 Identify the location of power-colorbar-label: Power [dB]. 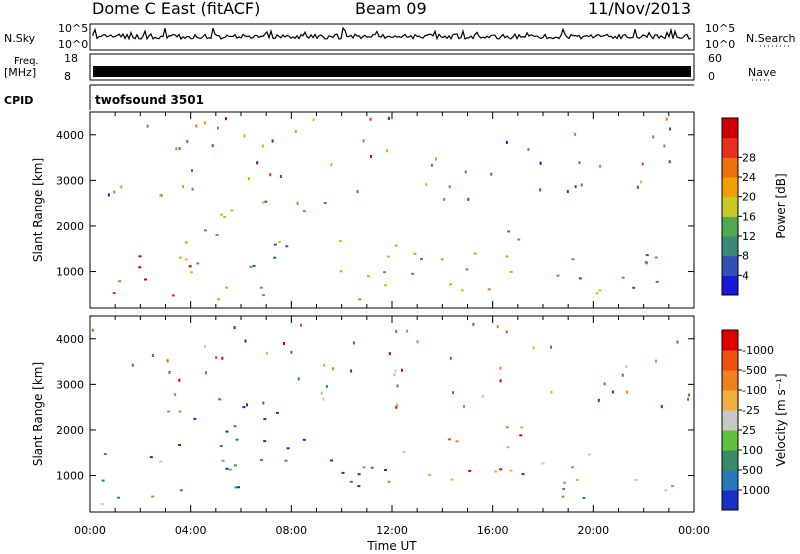
(781, 205).